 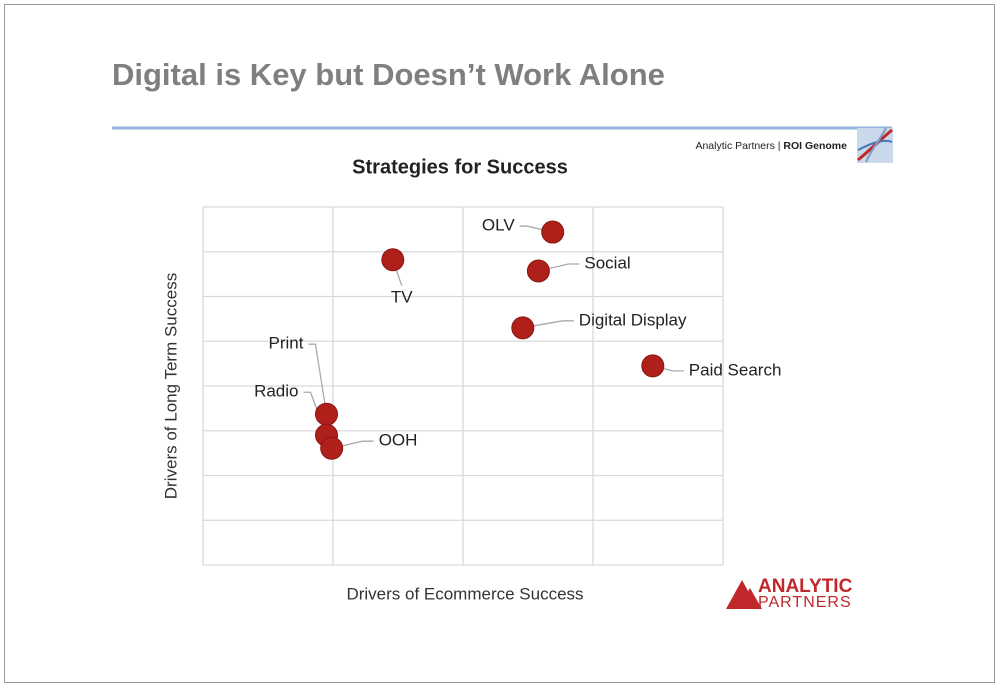 I want to click on logo: ANALYTIC PARTNERS, so click(x=789, y=593).